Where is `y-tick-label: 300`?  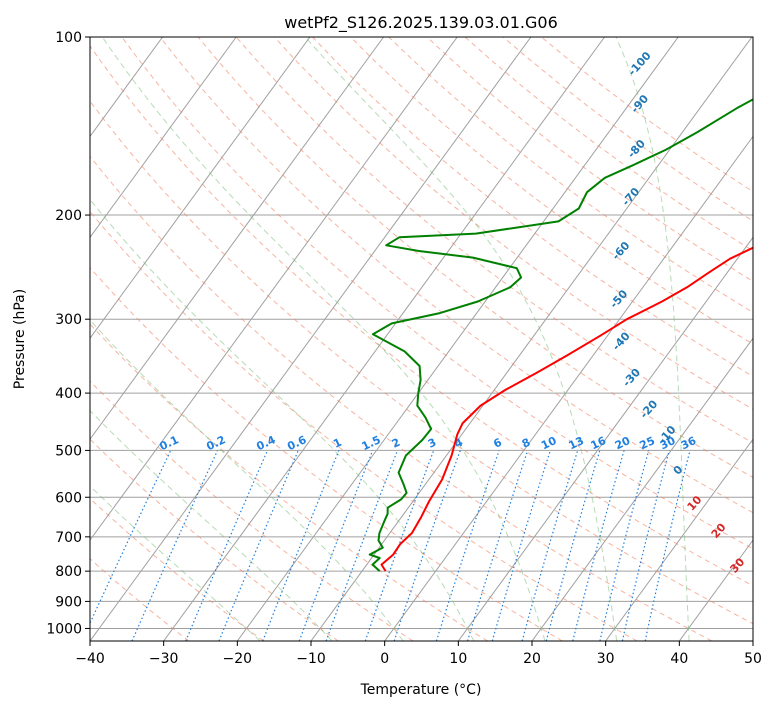
y-tick-label: 300 is located at coordinates (68, 320).